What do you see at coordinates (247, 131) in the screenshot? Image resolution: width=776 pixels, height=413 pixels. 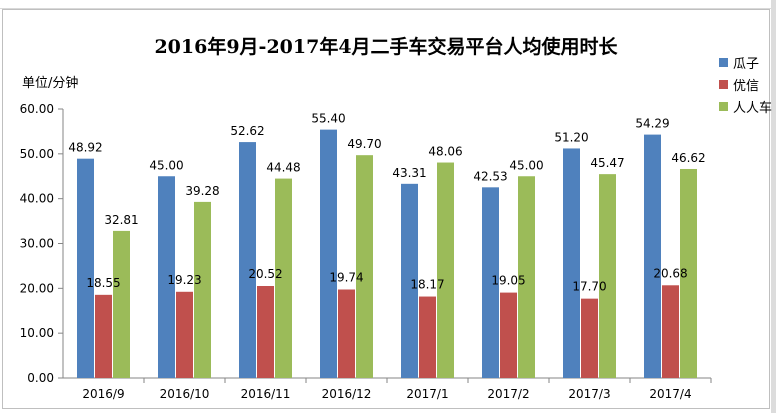 I see `data-label: 52.62` at bounding box center [247, 131].